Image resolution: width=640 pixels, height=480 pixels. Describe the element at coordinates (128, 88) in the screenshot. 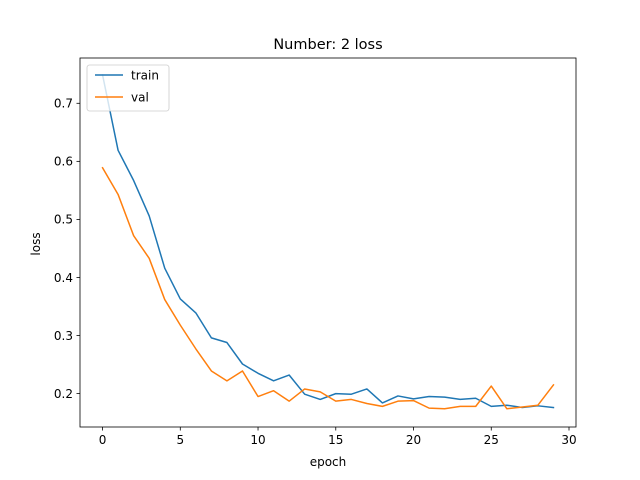

I see `legend-box` at that location.